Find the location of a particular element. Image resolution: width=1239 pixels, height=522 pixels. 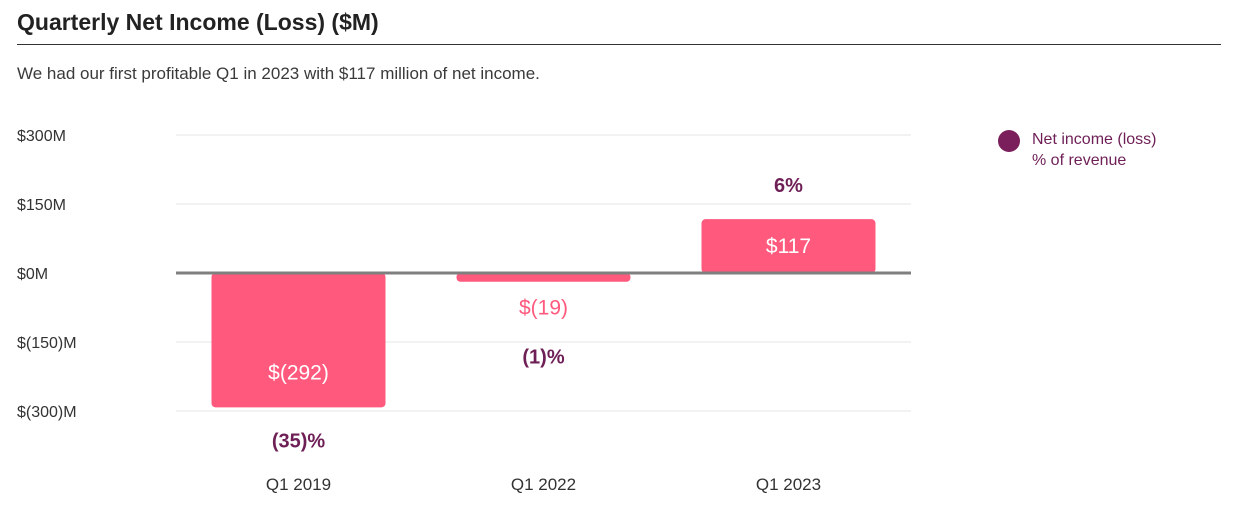

data-label: $117 is located at coordinates (788, 246).